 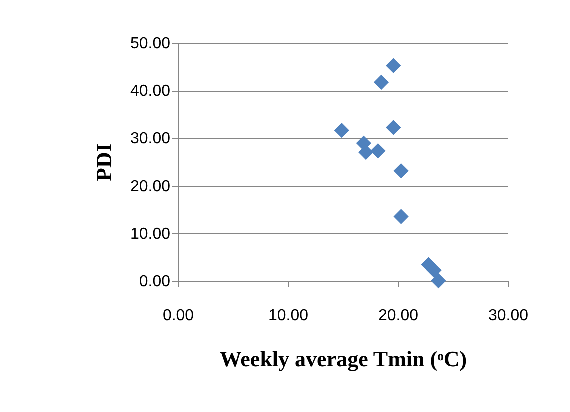 I want to click on y-tick-label: 30.00, so click(x=150, y=139).